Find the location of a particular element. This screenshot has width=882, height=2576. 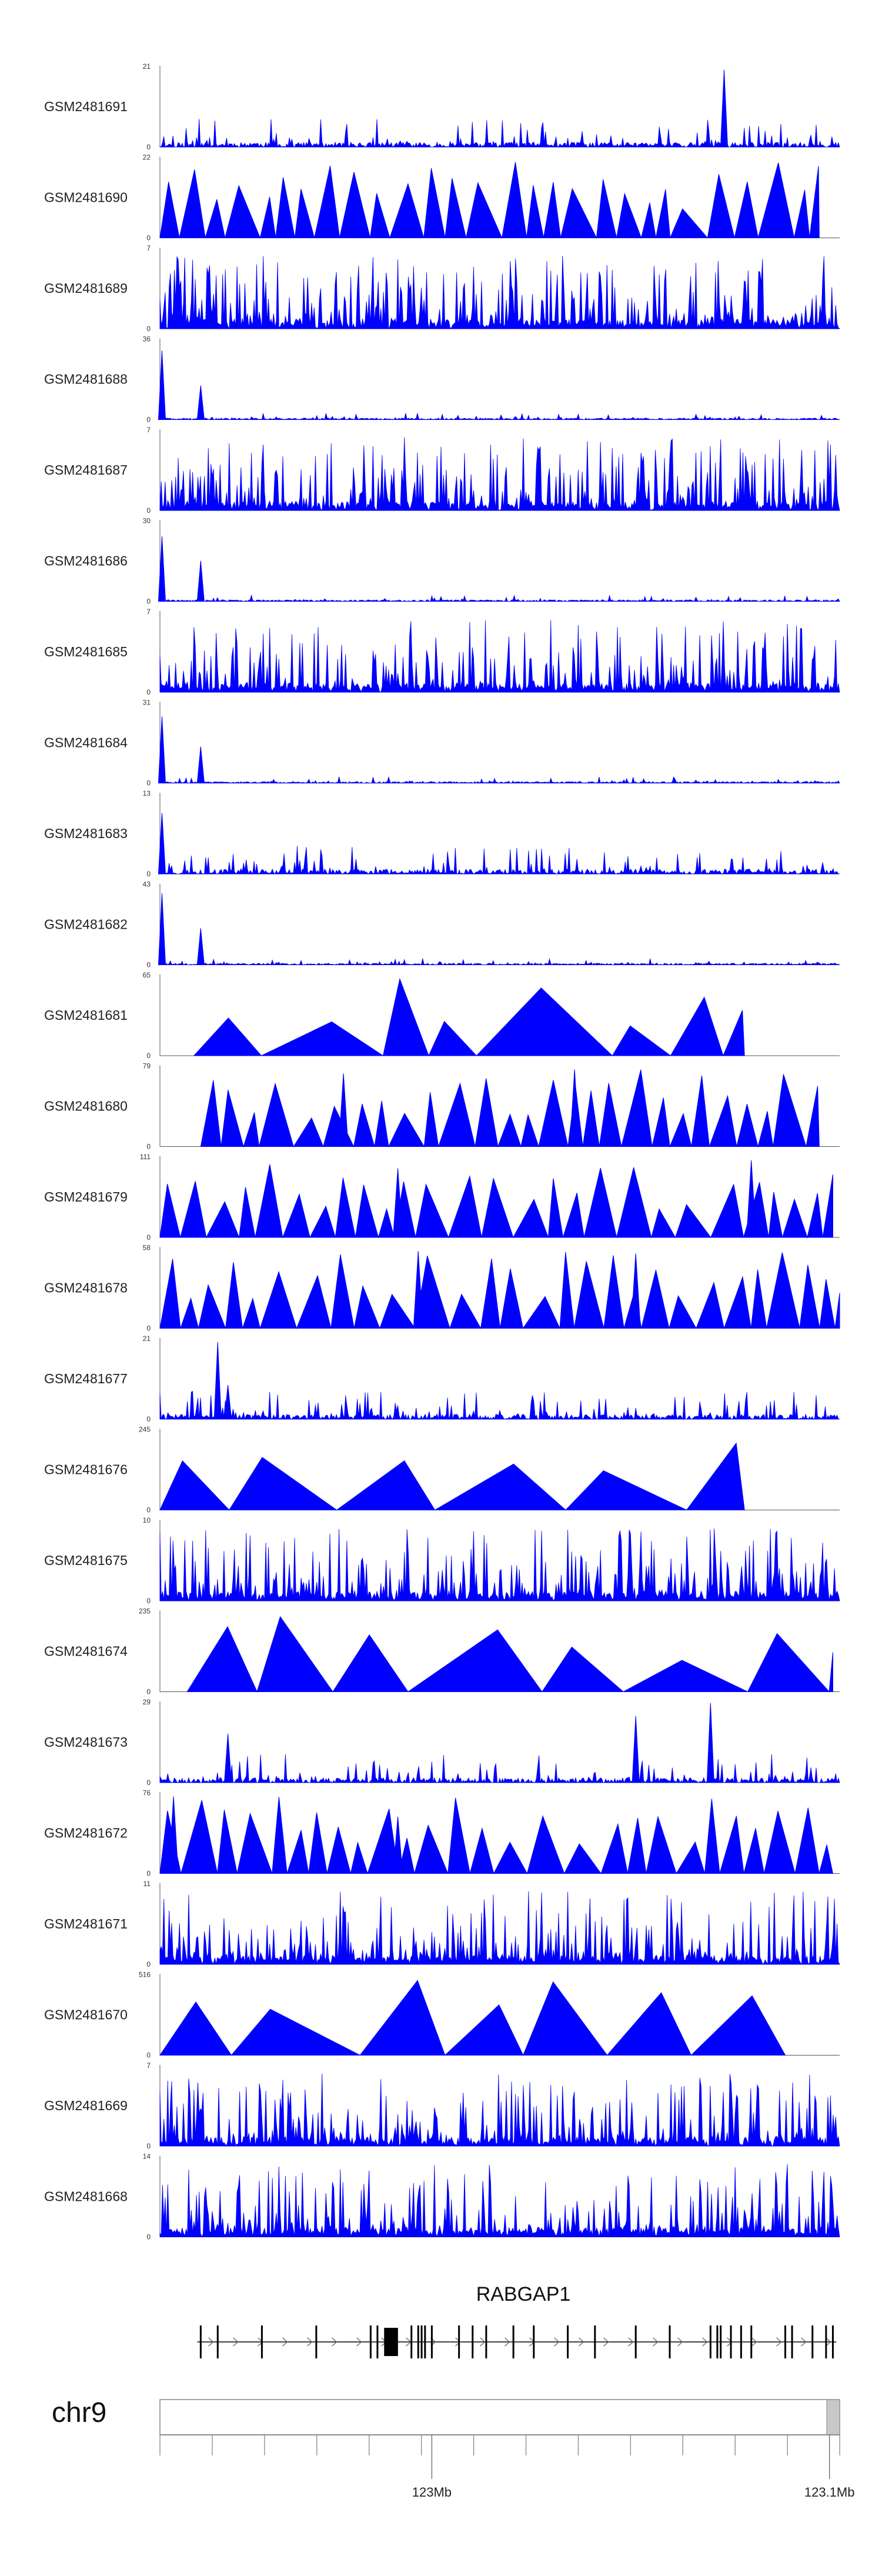

ymax-label: 22 is located at coordinates (147, 158).